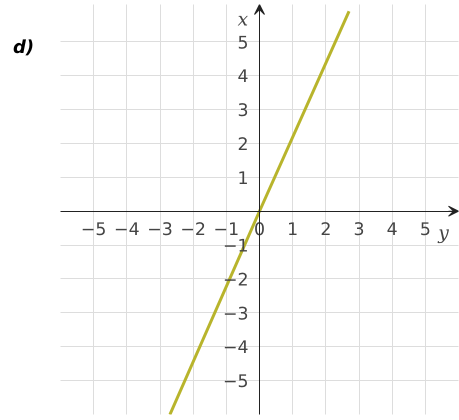 The height and width of the screenshot is (420, 459). What do you see at coordinates (127, 230) in the screenshot?
I see `x-tick-label: −4` at bounding box center [127, 230].